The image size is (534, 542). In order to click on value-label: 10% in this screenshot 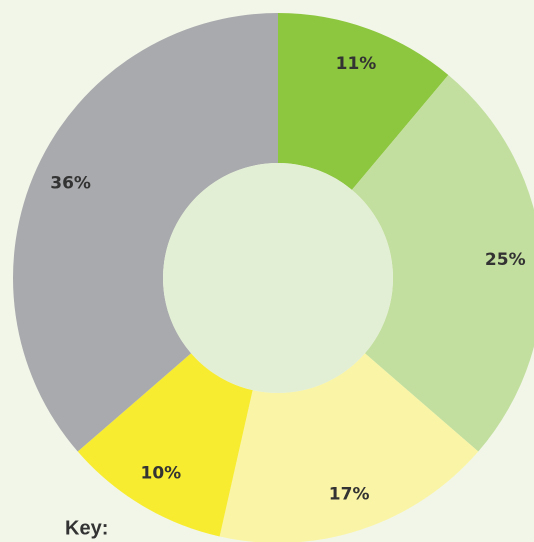, I will do `click(161, 474)`.